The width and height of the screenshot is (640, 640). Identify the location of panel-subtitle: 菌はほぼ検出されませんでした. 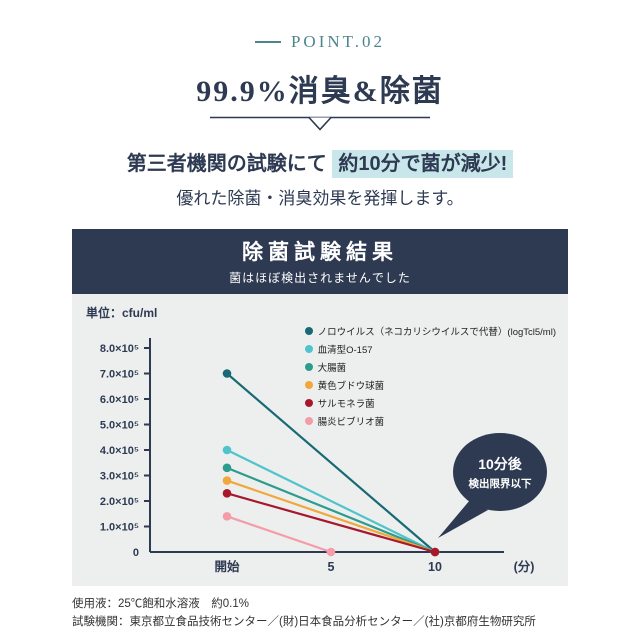
(320, 278).